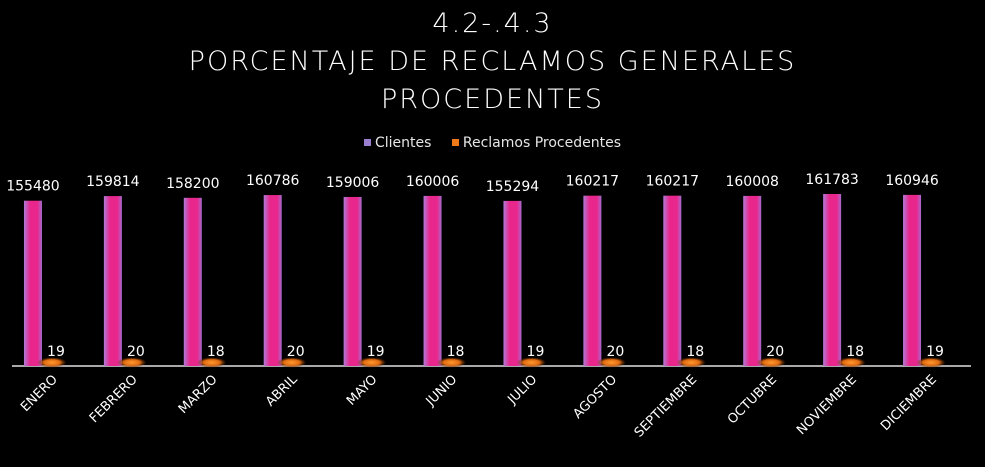  Describe the element at coordinates (595, 397) in the screenshot. I see `x-tick-label-agosto: AGOSTO` at that location.